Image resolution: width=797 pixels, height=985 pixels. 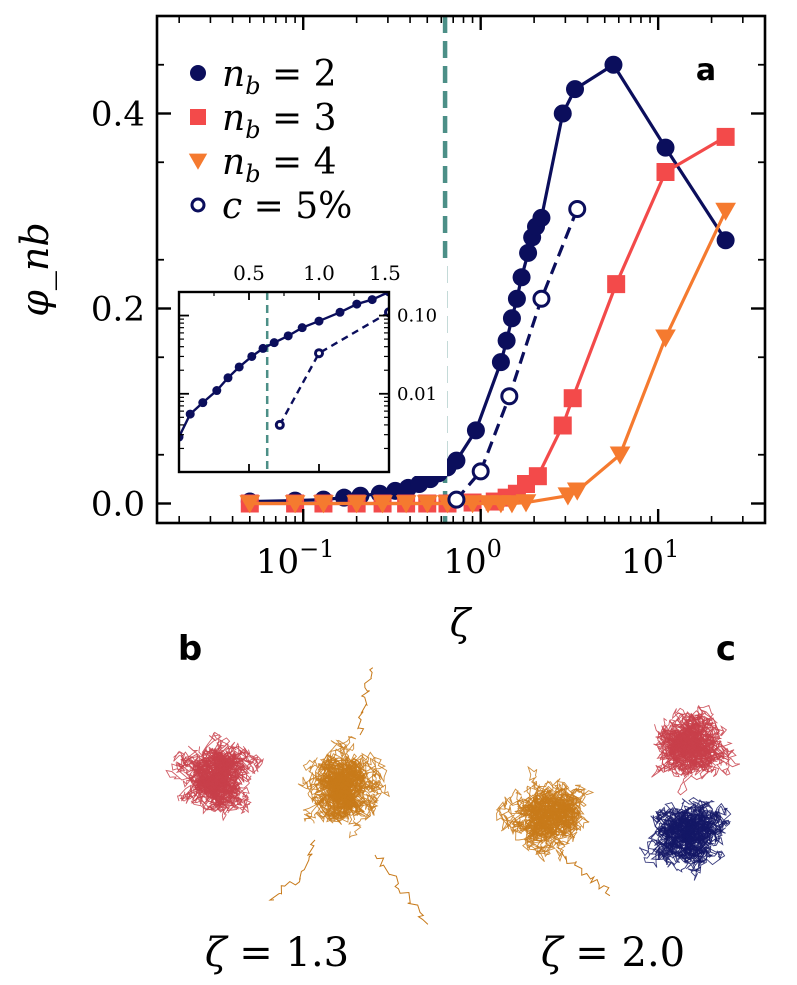 What do you see at coordinates (118, 115) in the screenshot?
I see `y-tick-label: 0.4` at bounding box center [118, 115].